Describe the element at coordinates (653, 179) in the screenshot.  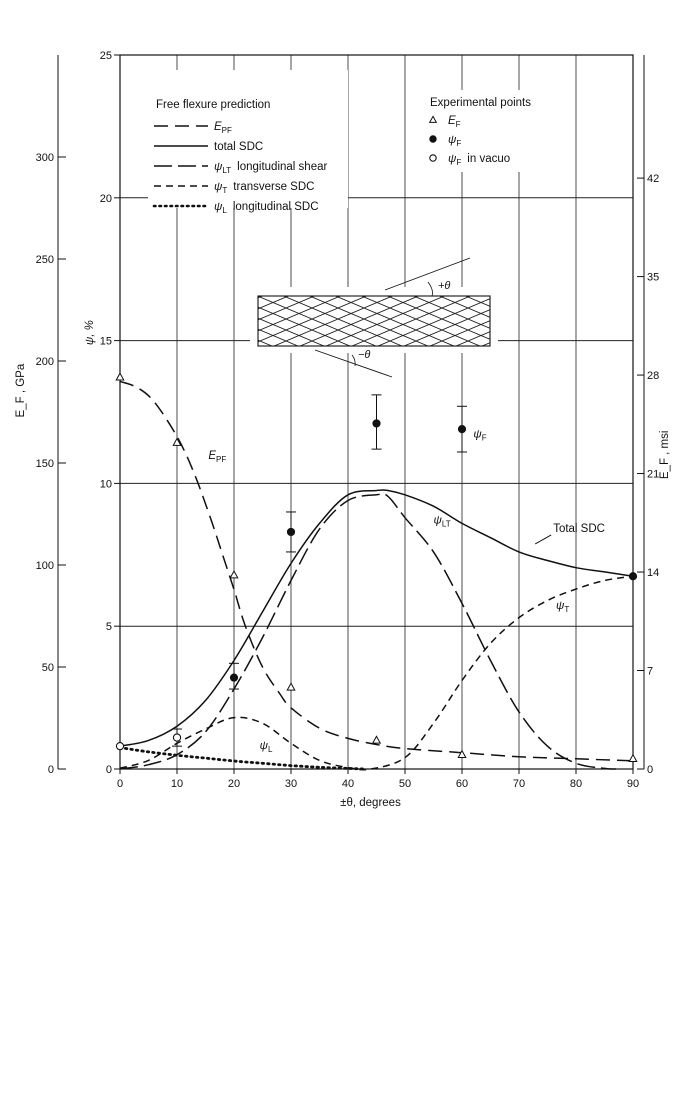
I see `msi-tick-label-42: 42` at that location.